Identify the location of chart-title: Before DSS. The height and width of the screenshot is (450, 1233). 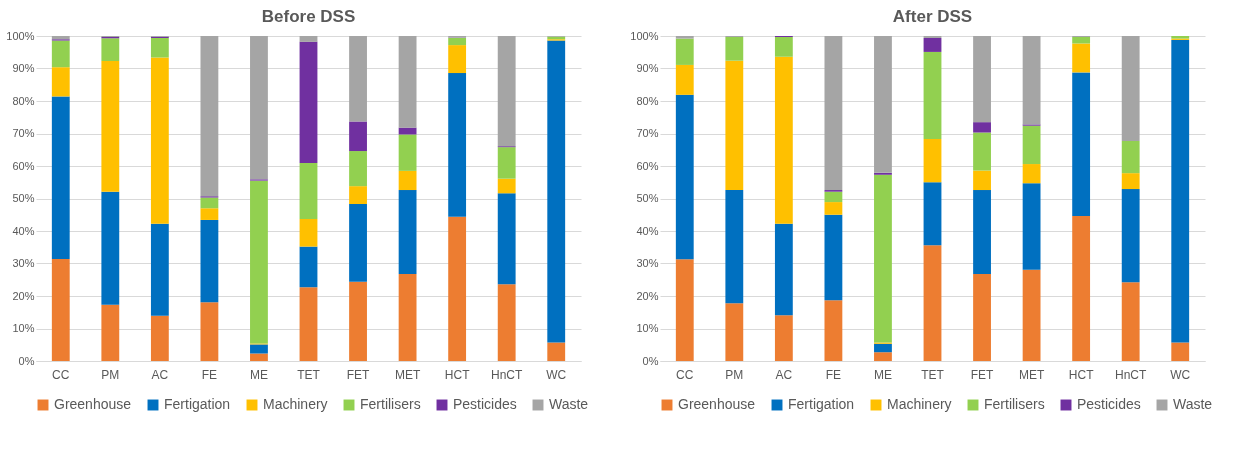
(308, 16).